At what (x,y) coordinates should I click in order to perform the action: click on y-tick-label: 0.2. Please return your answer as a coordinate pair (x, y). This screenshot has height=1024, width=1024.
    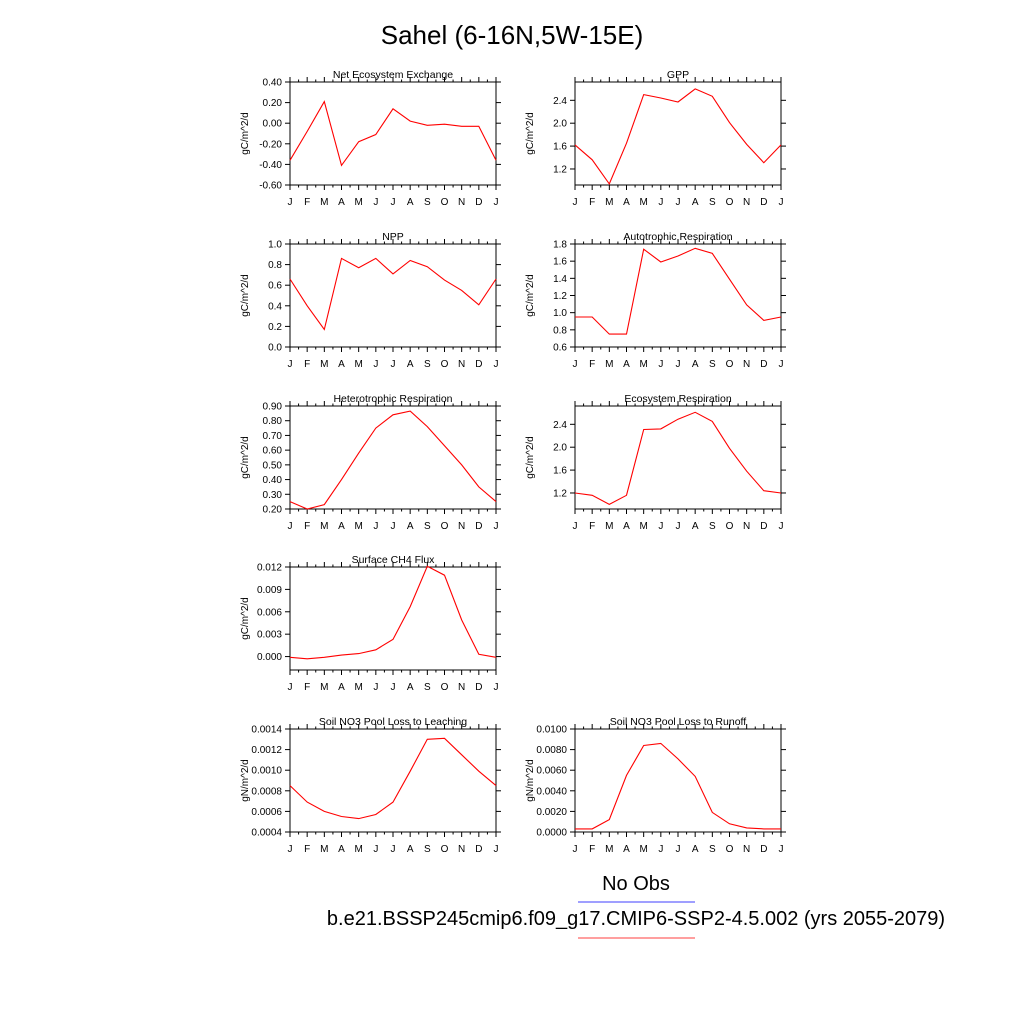
    Looking at the image, I should click on (275, 327).